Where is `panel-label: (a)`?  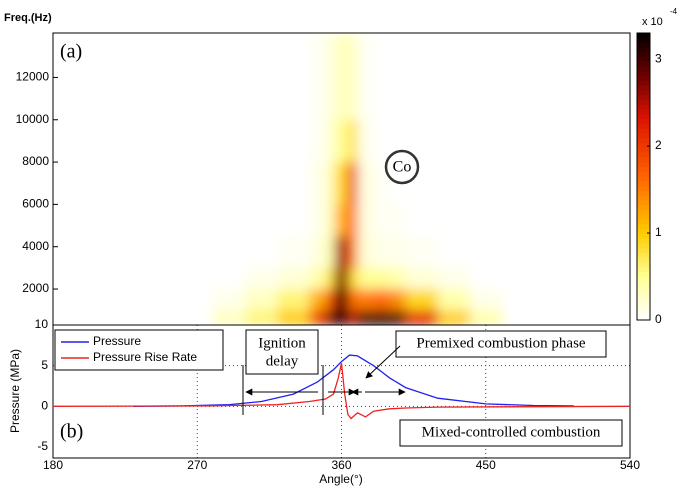
panel-label: (a) is located at coordinates (71, 52).